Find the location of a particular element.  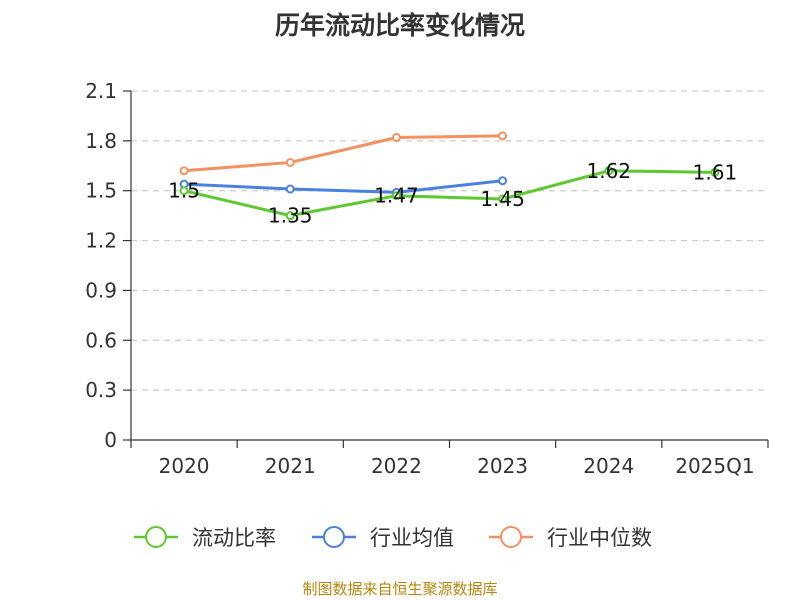

y-tick-label-4: 1.2 is located at coordinates (101, 241).